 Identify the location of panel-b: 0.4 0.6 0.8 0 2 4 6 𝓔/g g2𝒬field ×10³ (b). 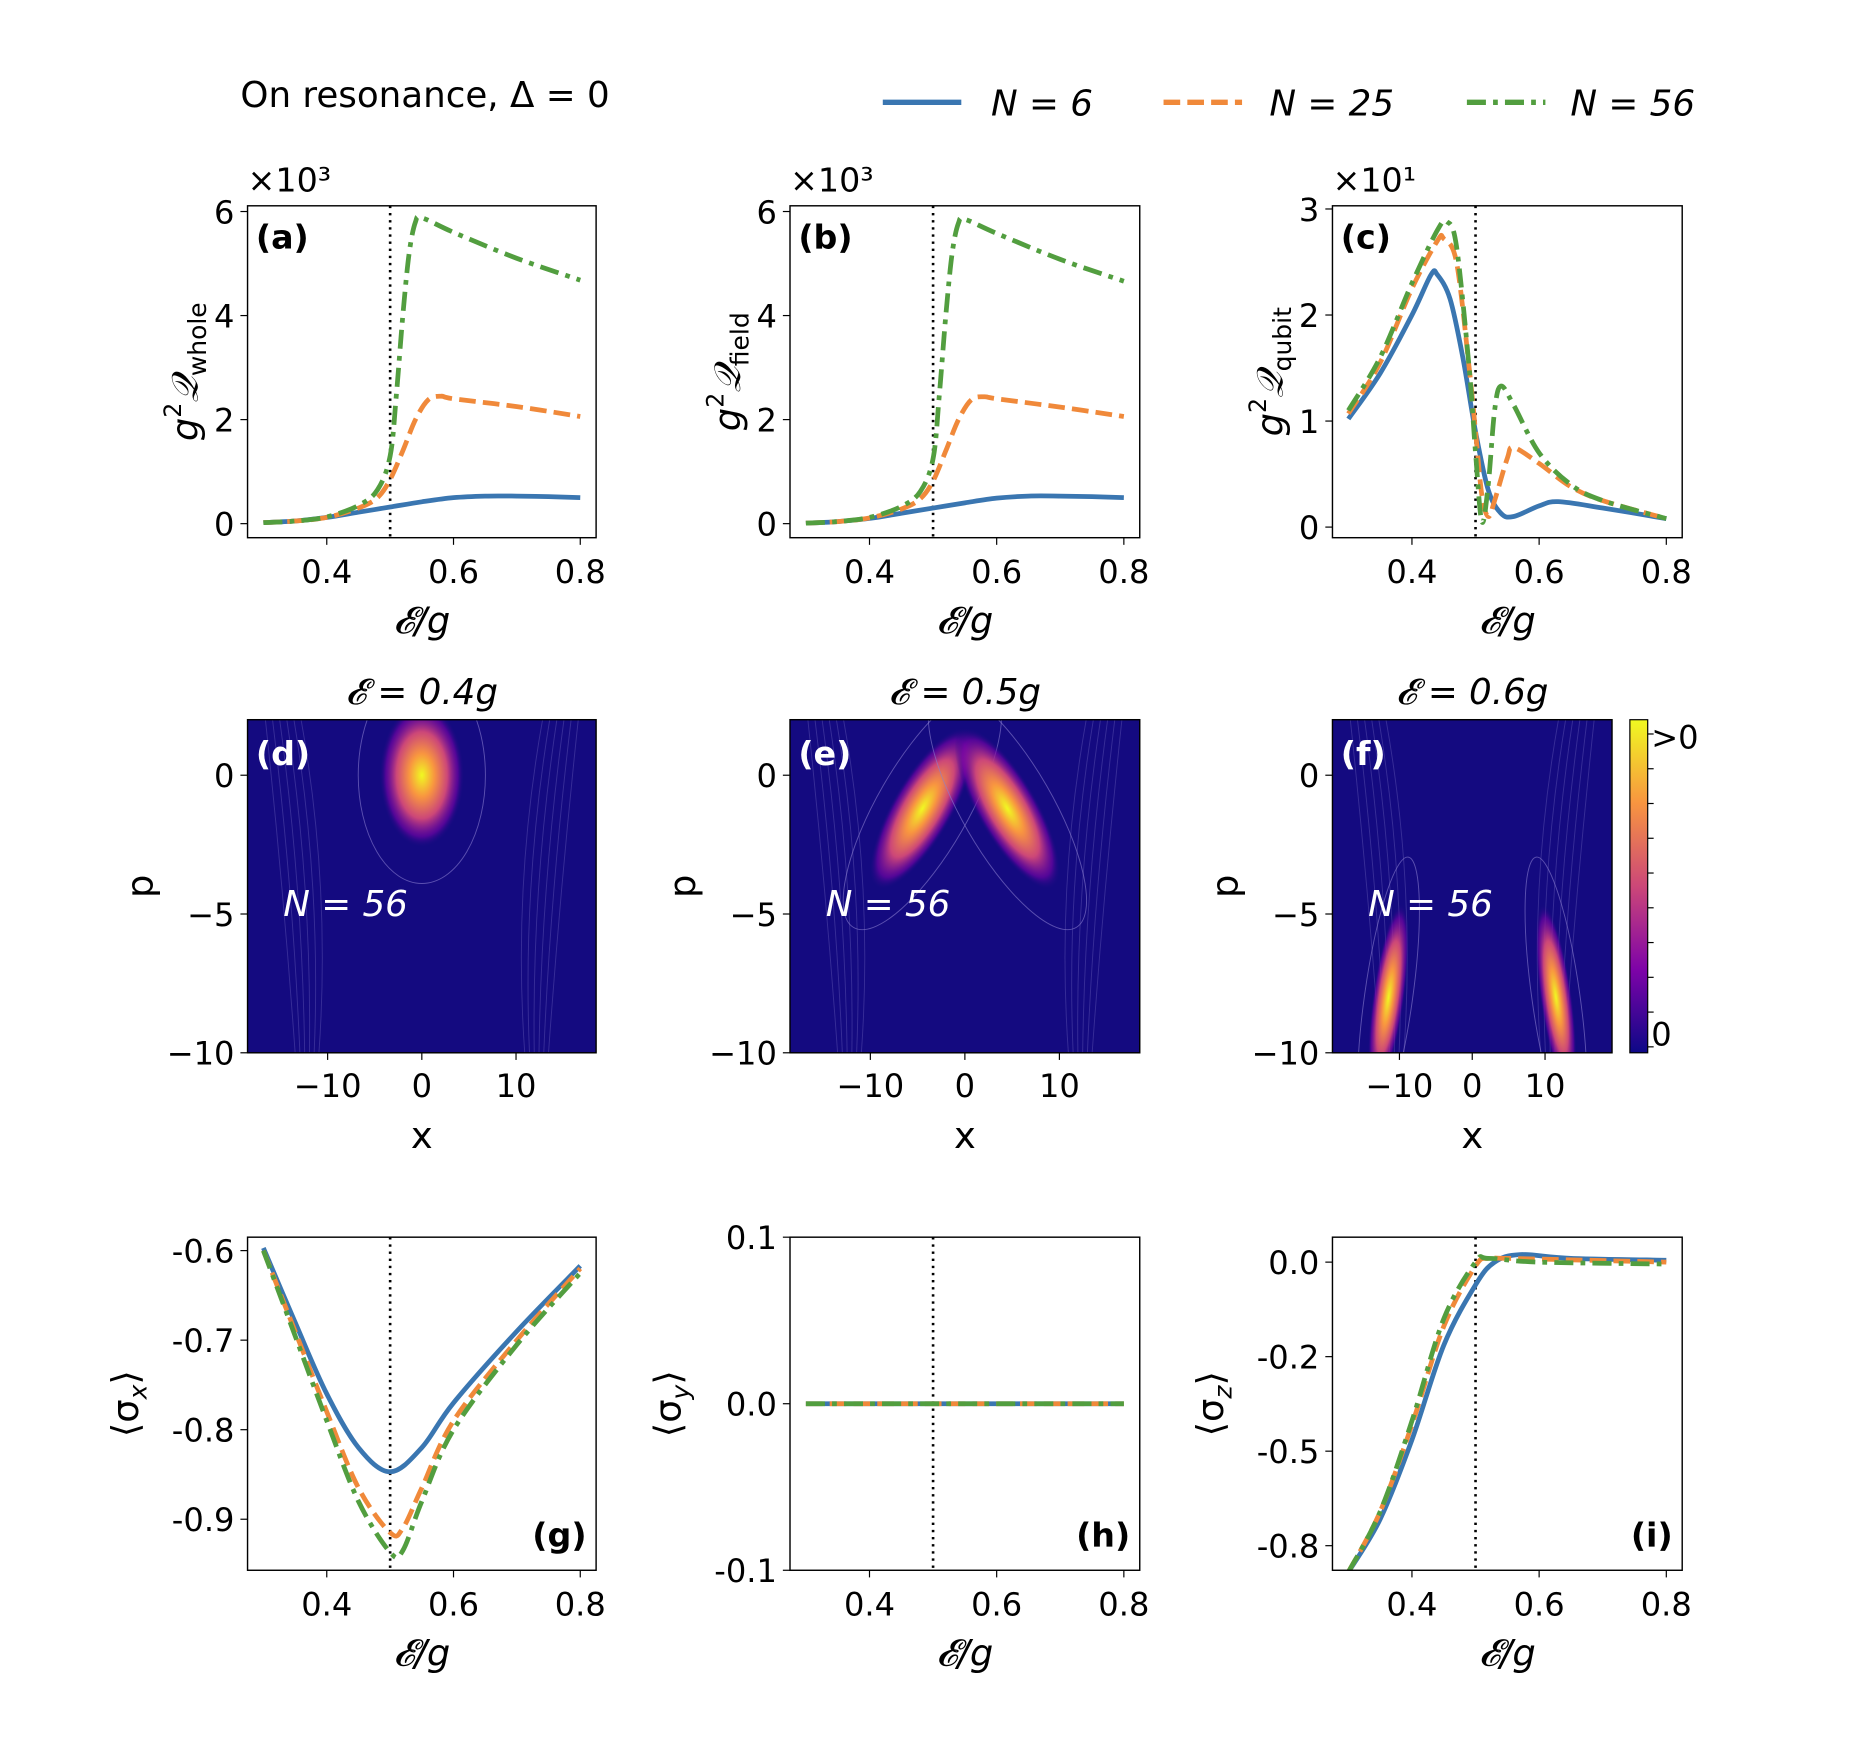
(925, 401).